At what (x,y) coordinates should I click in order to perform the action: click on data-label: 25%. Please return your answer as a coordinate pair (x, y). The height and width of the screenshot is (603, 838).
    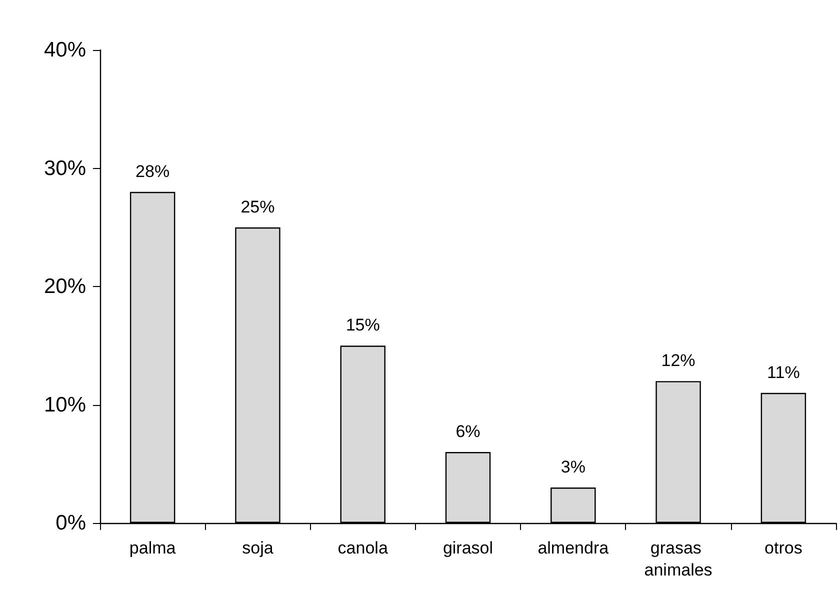
    Looking at the image, I should click on (257, 206).